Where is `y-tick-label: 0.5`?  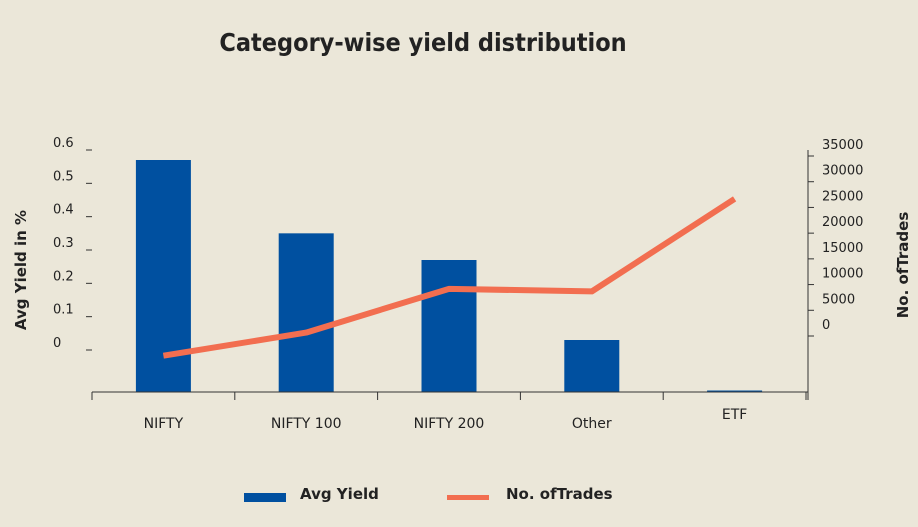 y-tick-label: 0.5 is located at coordinates (63, 176).